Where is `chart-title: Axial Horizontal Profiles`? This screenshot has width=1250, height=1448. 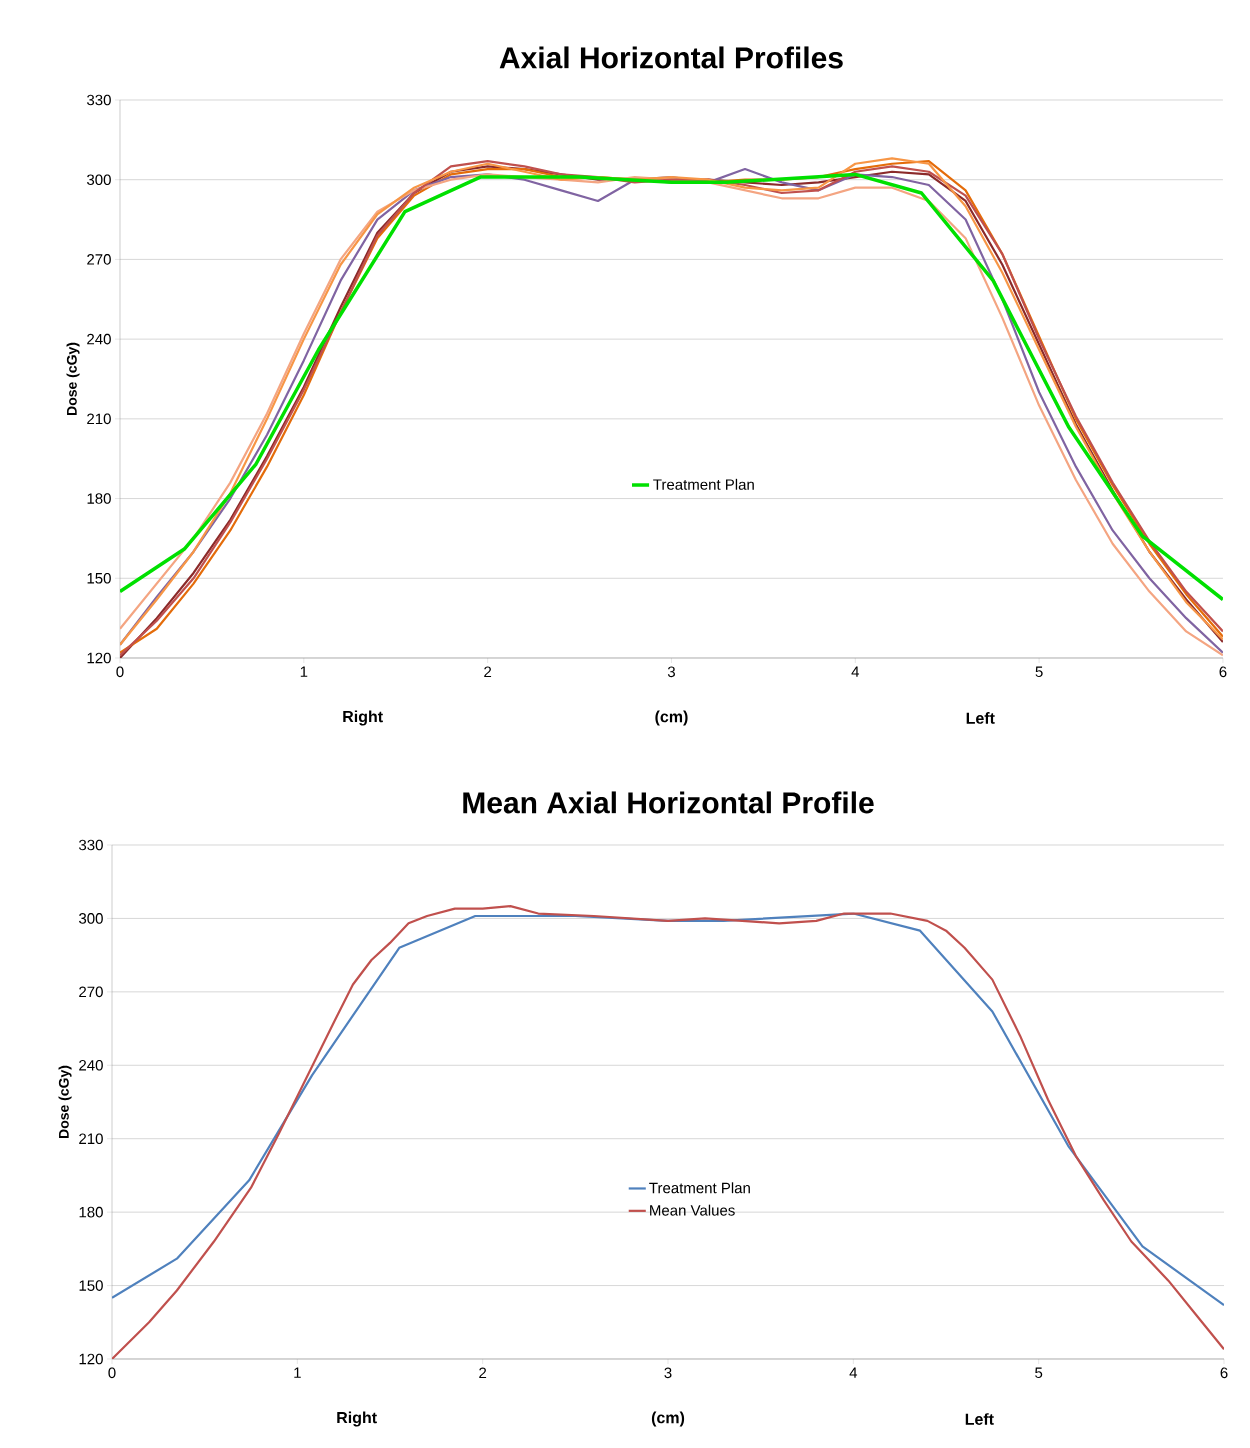 chart-title: Axial Horizontal Profiles is located at coordinates (671, 57).